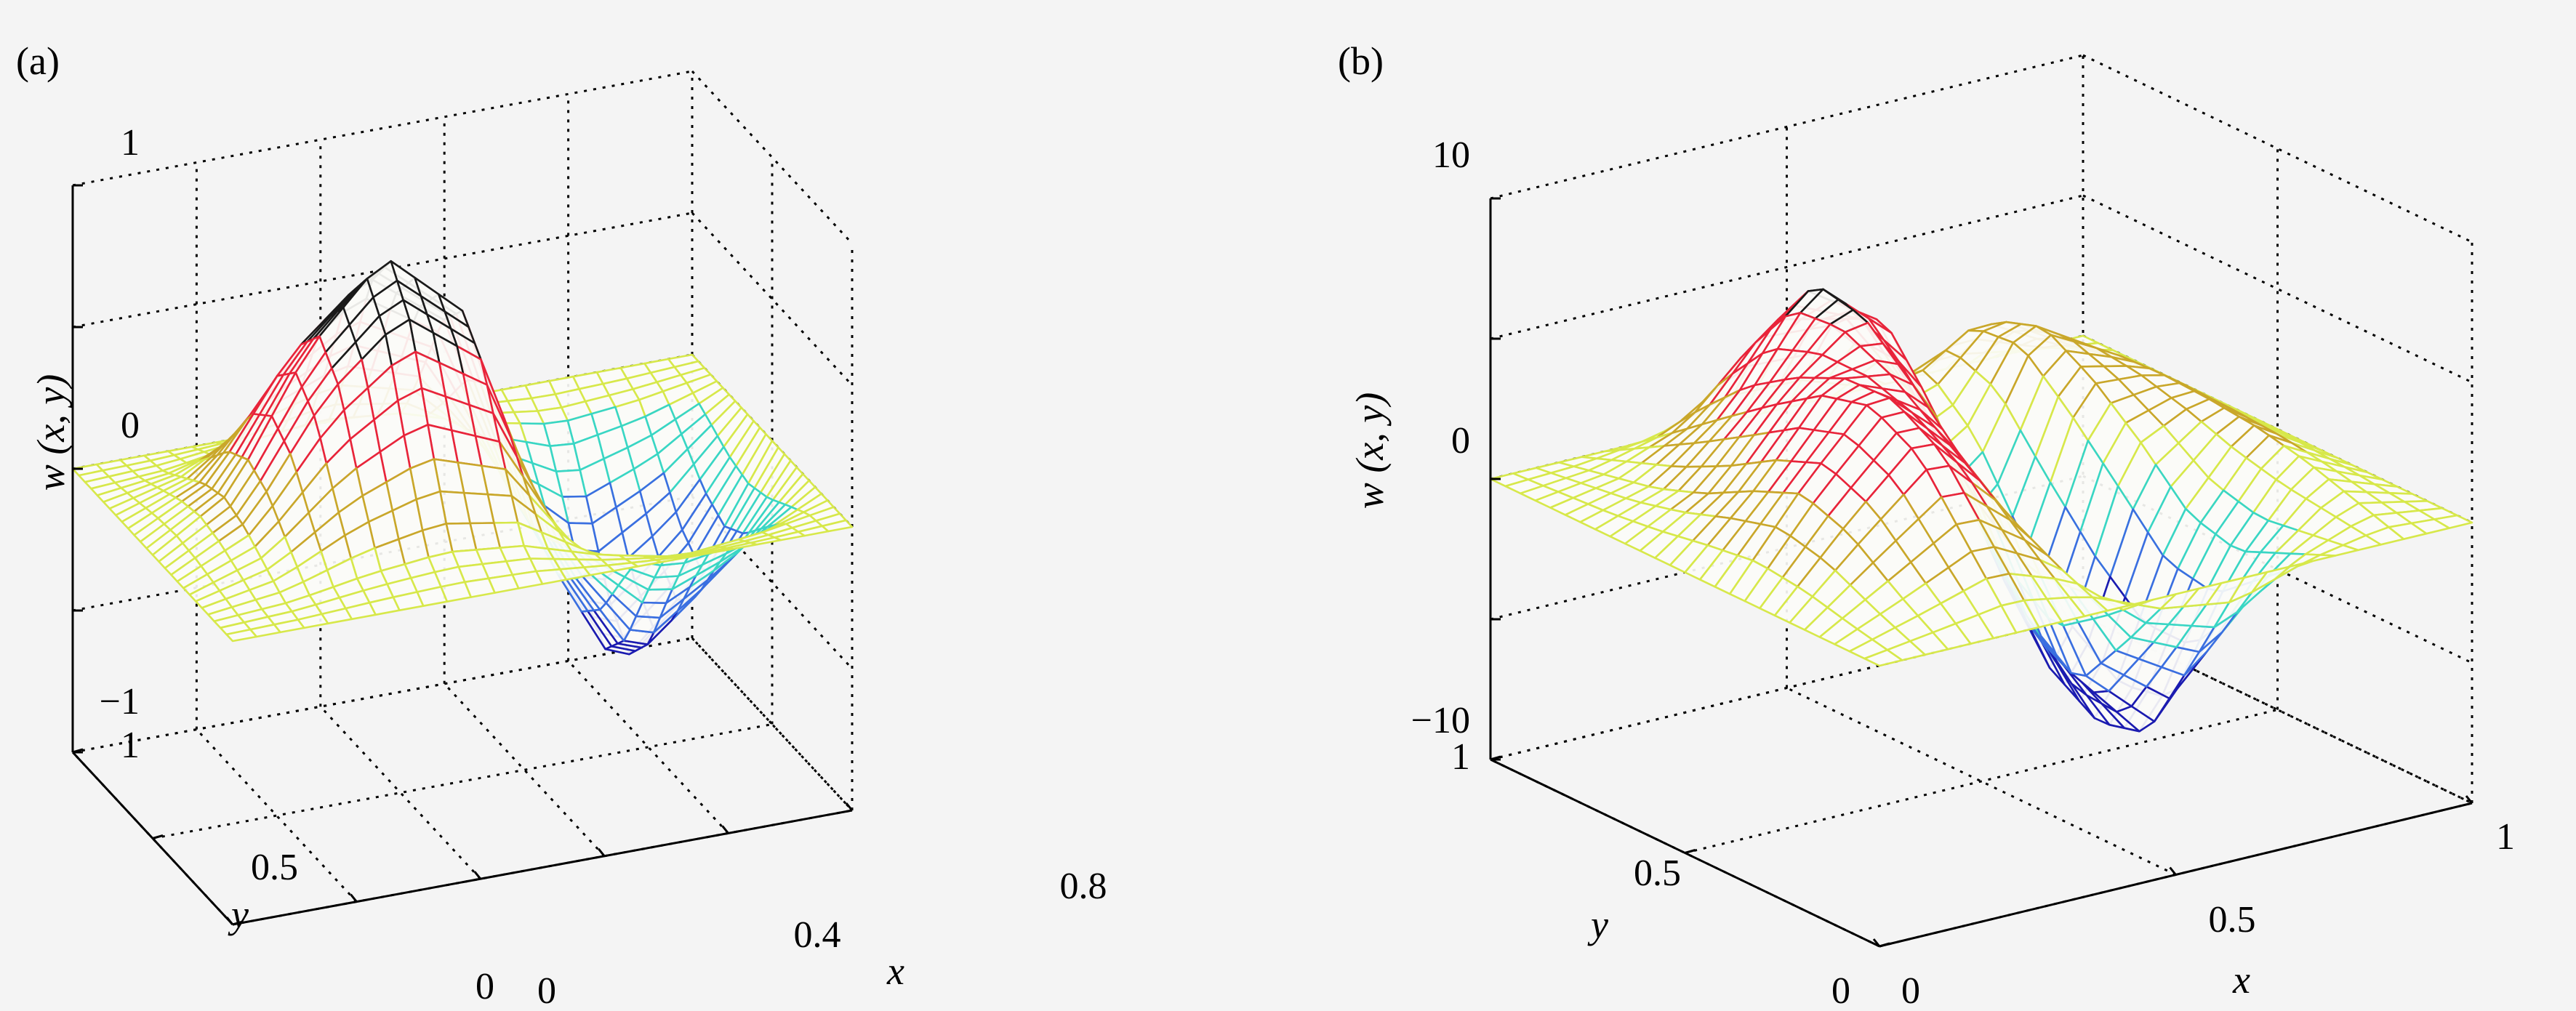 The image size is (2576, 1011). Describe the element at coordinates (1910, 990) in the screenshot. I see `panel-b-xtick-0: 0` at that location.